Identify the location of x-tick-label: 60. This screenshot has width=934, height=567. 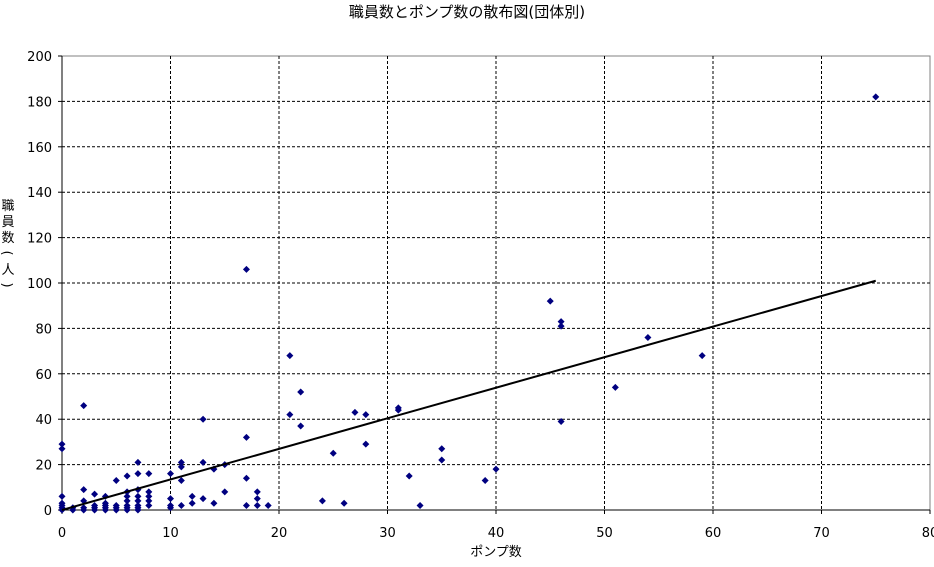
(713, 533).